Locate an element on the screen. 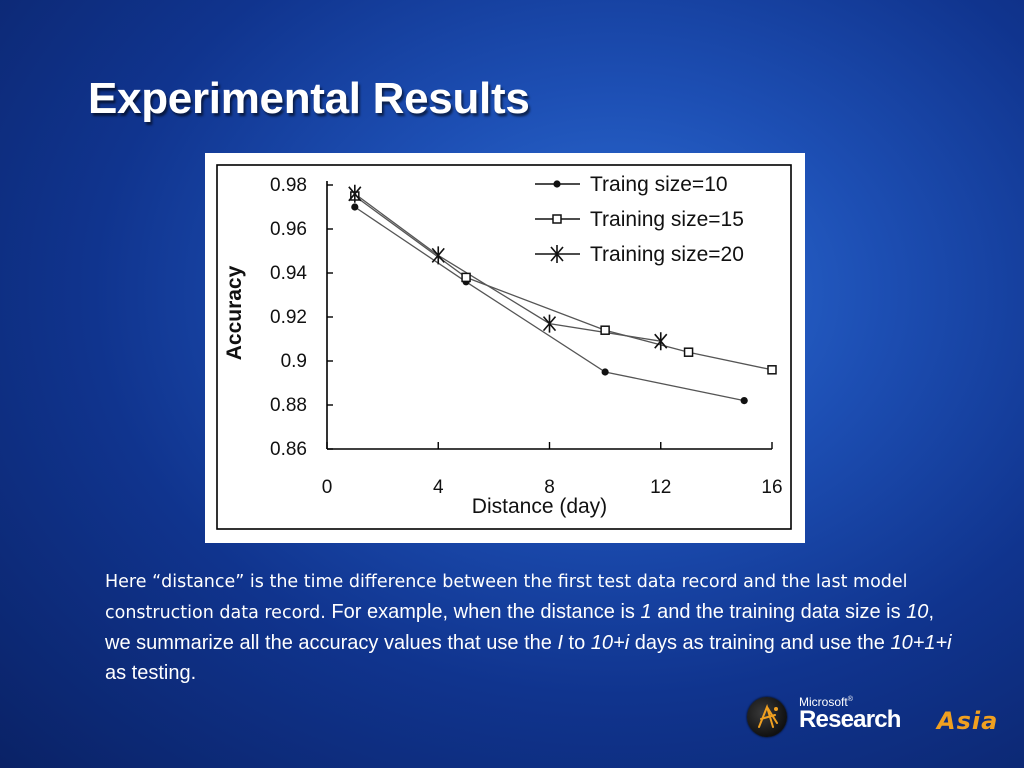 The image size is (1024, 768). y-tick-label: 0.9 is located at coordinates (294, 361).